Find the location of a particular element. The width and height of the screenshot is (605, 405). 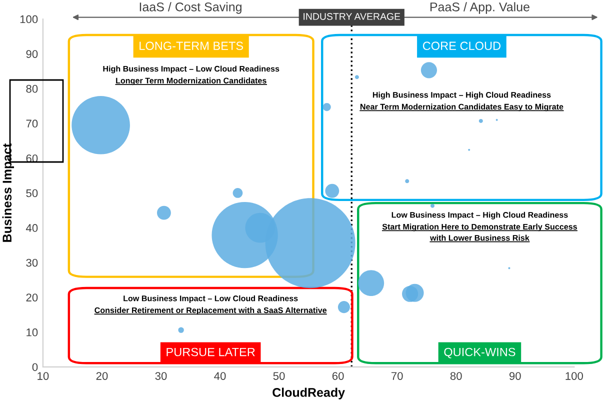

y-tick-label: 80 is located at coordinates (32, 88).